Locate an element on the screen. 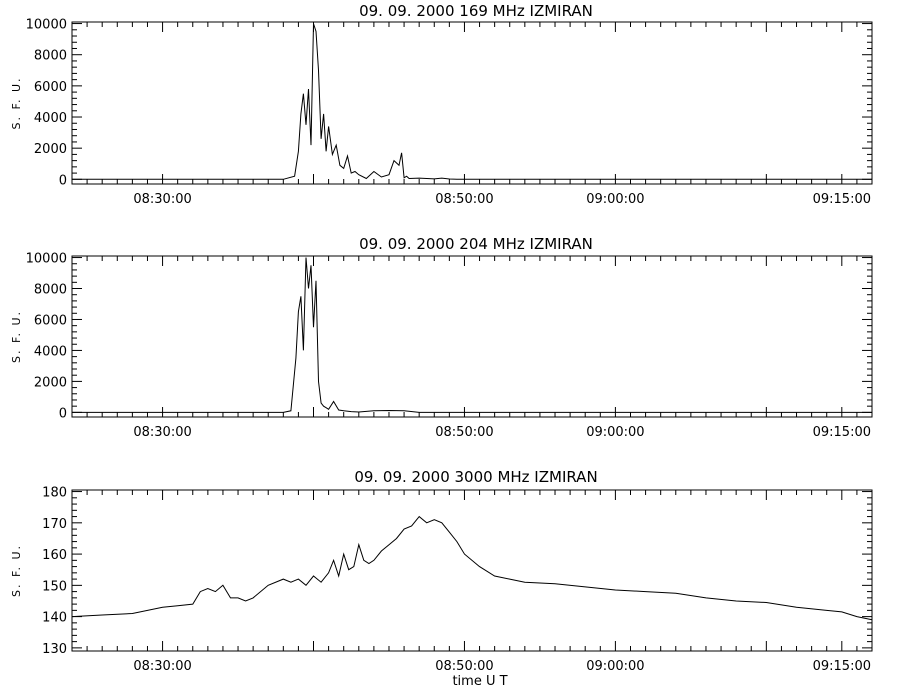 The image size is (900, 700). chart-title: 09. 09. 2000 3000 MHz IZMIRAN is located at coordinates (475, 477).